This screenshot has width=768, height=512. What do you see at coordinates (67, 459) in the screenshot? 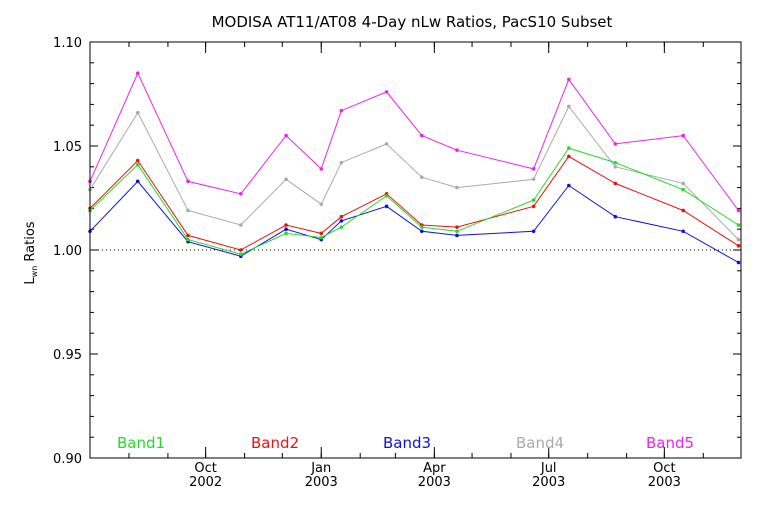
I see `y-tick-label: 0.90` at bounding box center [67, 459].